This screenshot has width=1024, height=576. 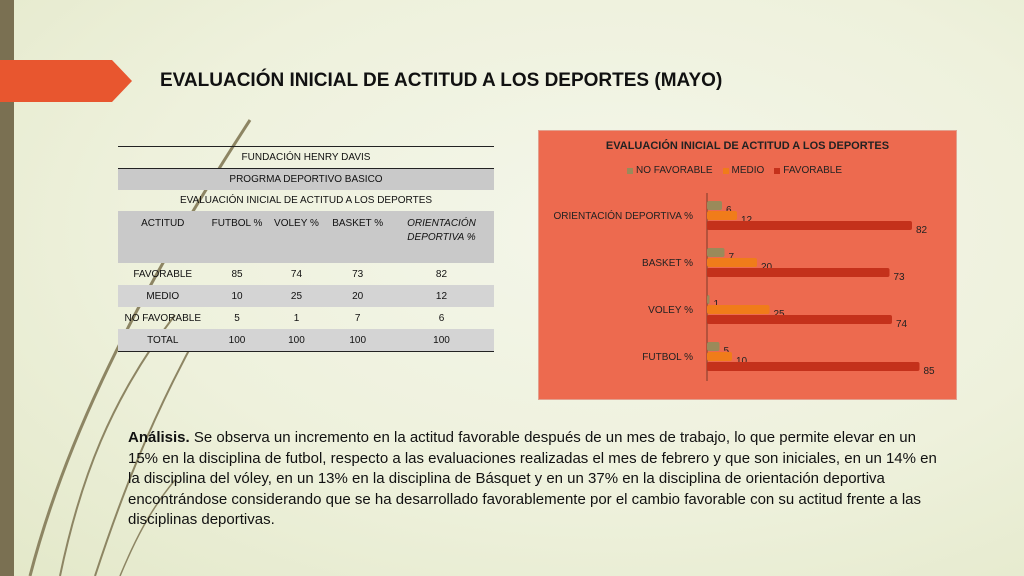 I want to click on legend-label: NO FAVORABLE, so click(x=674, y=170).